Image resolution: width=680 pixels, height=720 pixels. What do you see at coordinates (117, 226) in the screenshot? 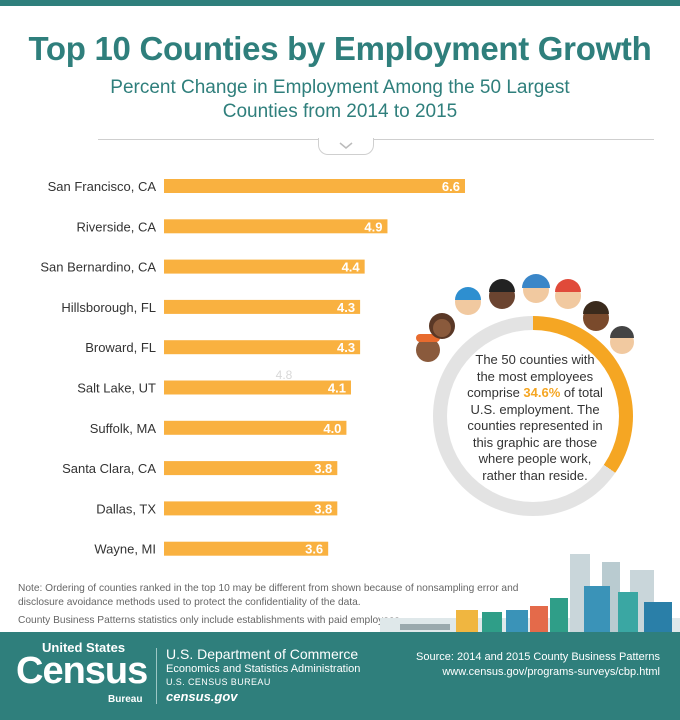
I see `category-label: Riverside, CA` at bounding box center [117, 226].